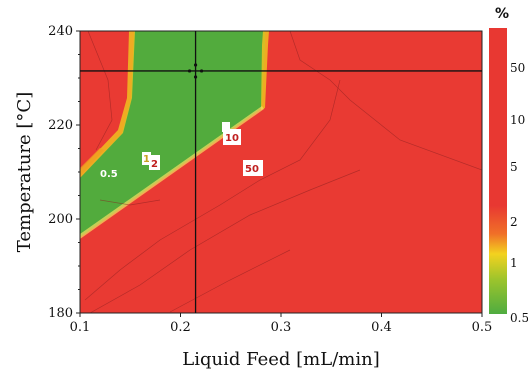 Image resolution: width=528 pixels, height=375 pixels. What do you see at coordinates (195, 71) in the screenshot?
I see `crosshair-marker` at bounding box center [195, 71].